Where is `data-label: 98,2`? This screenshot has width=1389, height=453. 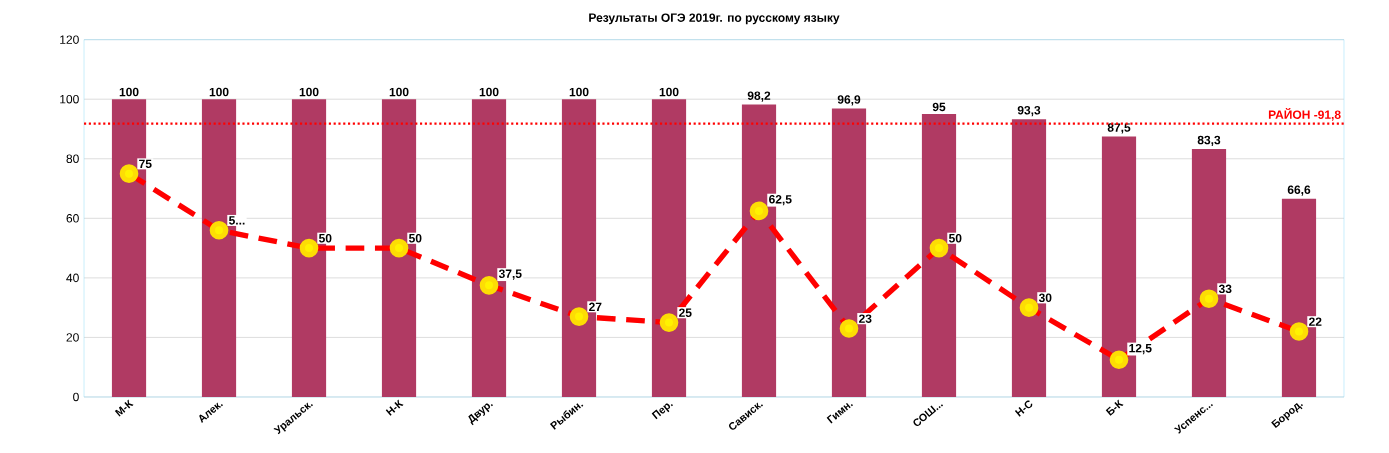 data-label: 98,2 is located at coordinates (759, 96).